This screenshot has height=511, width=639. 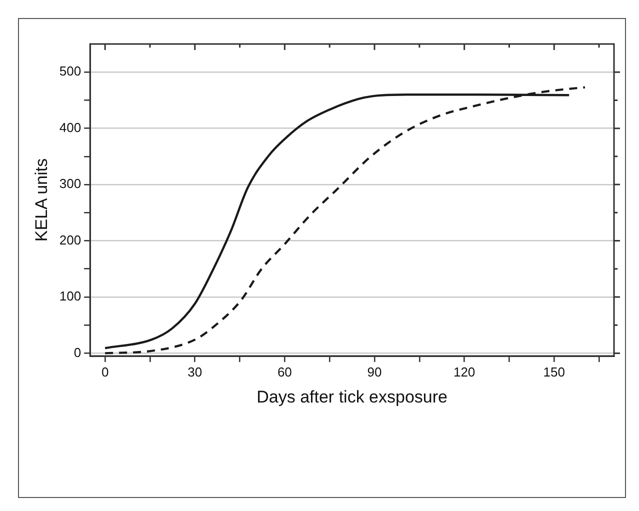 What do you see at coordinates (78, 352) in the screenshot?
I see `y-tick-label: 0` at bounding box center [78, 352].